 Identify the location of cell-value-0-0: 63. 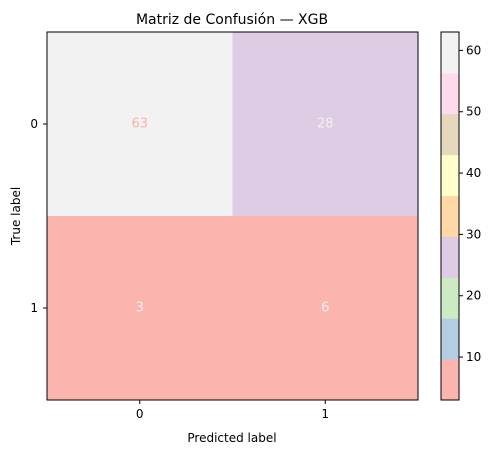
(139, 124).